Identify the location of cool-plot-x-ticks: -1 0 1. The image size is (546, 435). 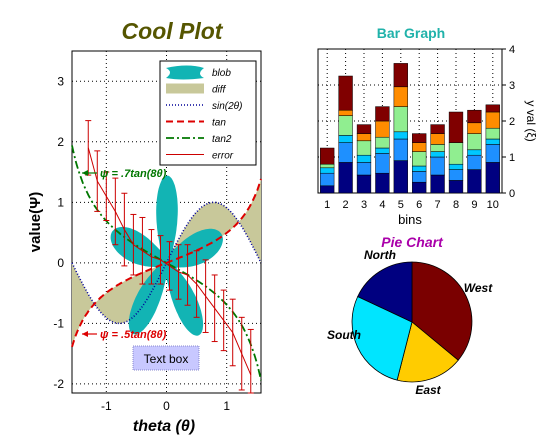
(165, 406).